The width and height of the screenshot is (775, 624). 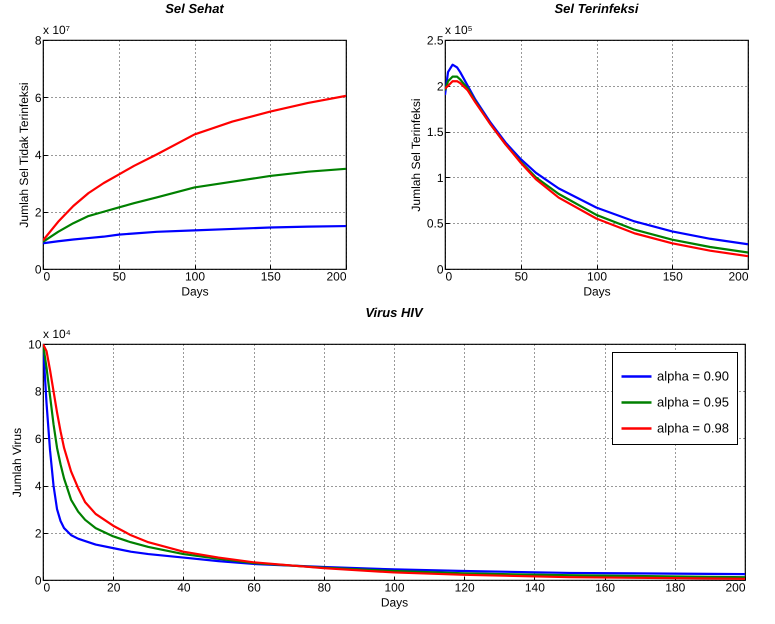 What do you see at coordinates (184, 587) in the screenshot?
I see `x-tick-label: 40` at bounding box center [184, 587].